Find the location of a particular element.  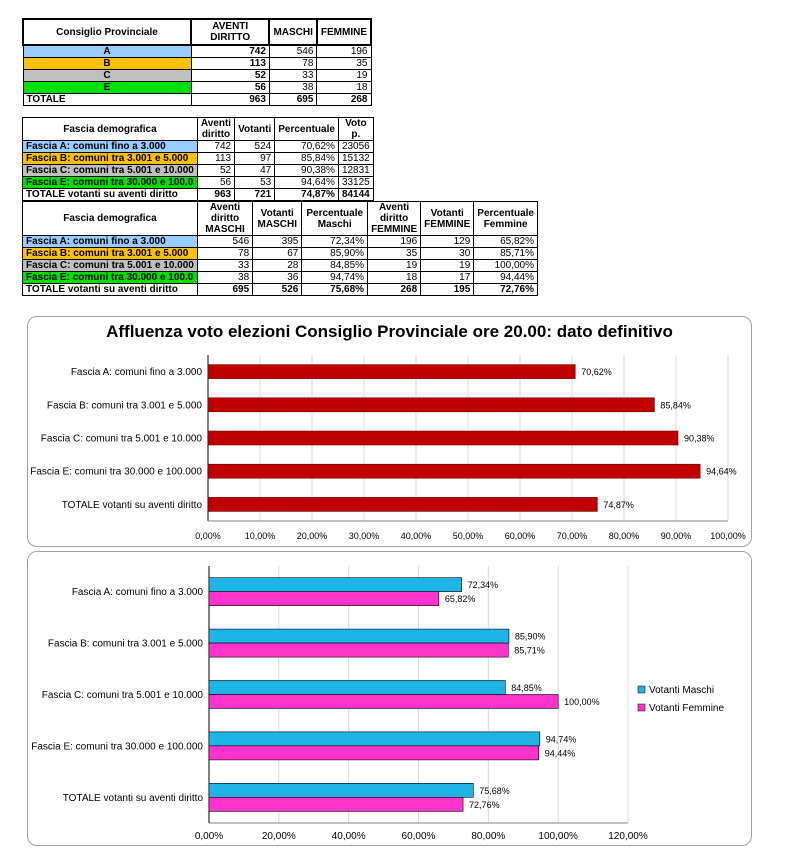

chart1-data-label: 85,84% is located at coordinates (675, 405).